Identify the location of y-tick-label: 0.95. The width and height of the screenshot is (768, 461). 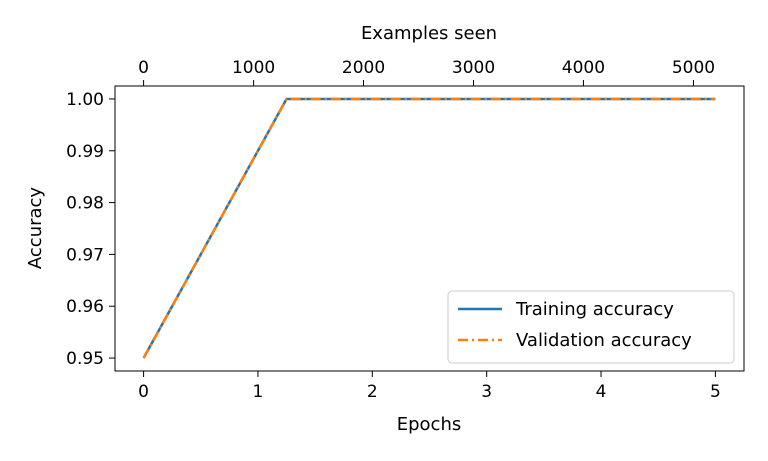
(85, 359).